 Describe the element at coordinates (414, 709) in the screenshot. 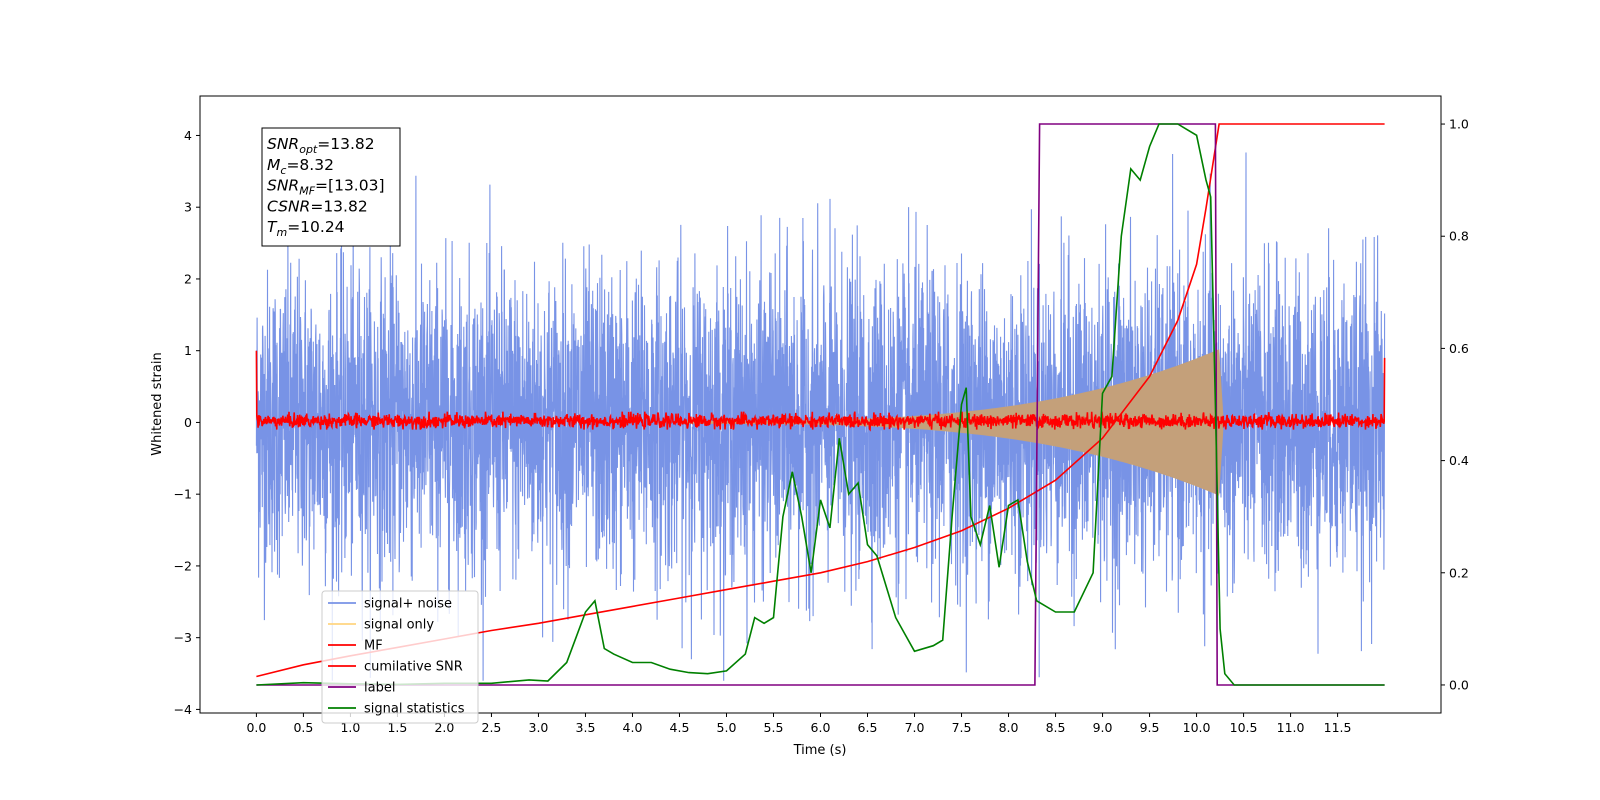

I see `legend-label: signal statistics` at that location.